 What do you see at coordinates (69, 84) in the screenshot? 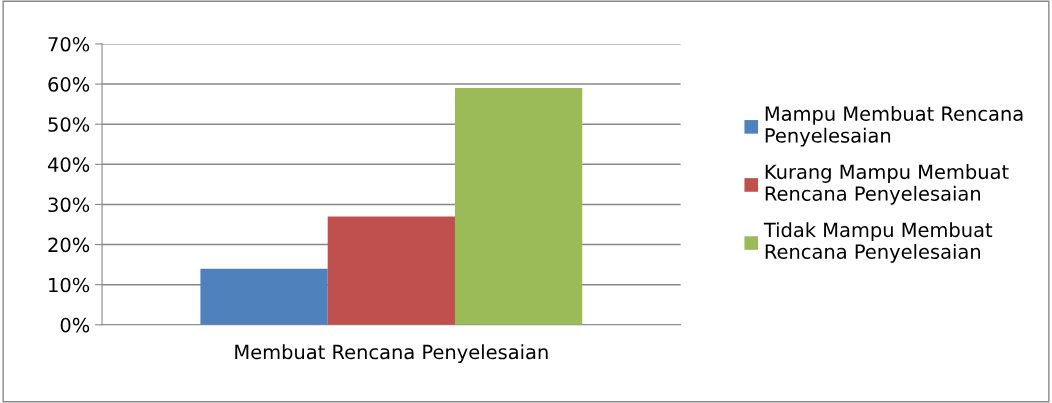
I see `y-tick-label: 60%` at bounding box center [69, 84].